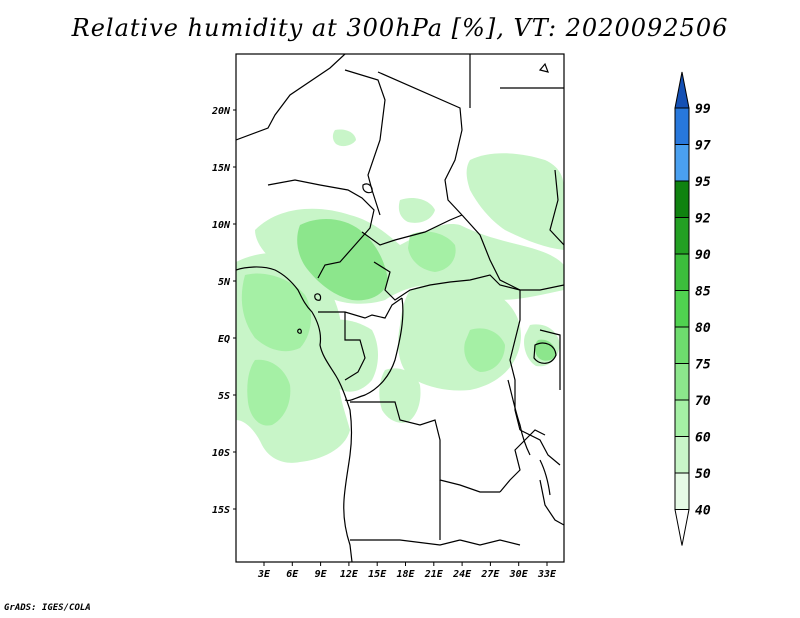 The height and width of the screenshot is (618, 800). Describe the element at coordinates (367, 188) in the screenshot. I see `lake-chad` at that location.